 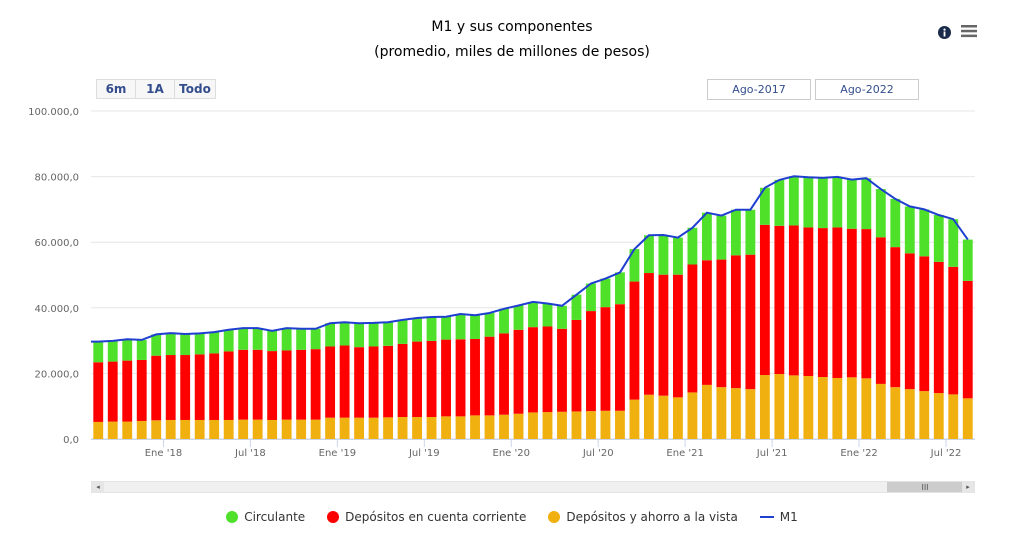 What do you see at coordinates (250, 453) in the screenshot?
I see `x-tick-label: Jul '18` at bounding box center [250, 453].